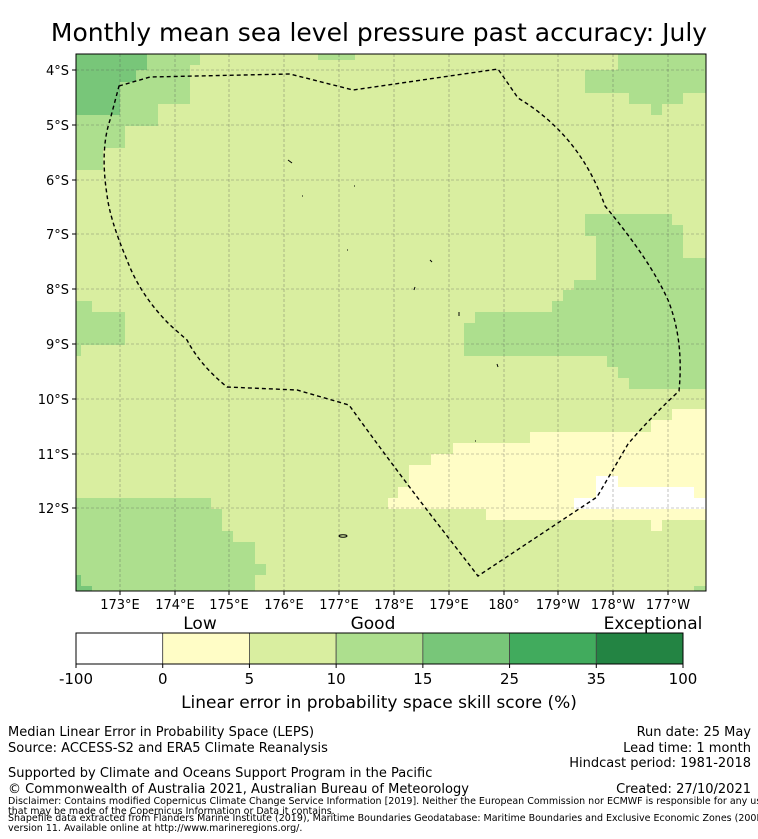 This screenshot has height=839, width=758. Describe the element at coordinates (57, 345) in the screenshot. I see `latitude-label: 9°S` at that location.